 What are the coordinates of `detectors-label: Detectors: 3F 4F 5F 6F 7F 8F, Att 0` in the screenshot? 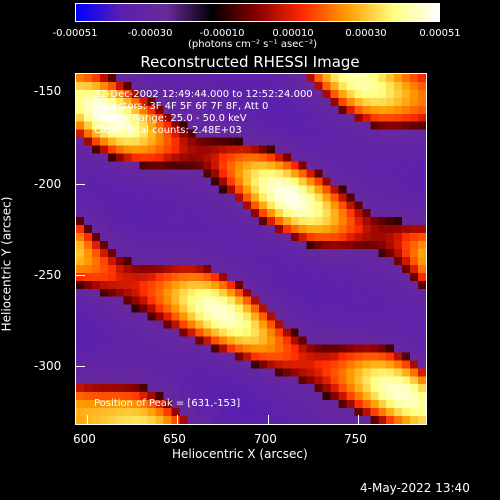 It's located at (181, 106).